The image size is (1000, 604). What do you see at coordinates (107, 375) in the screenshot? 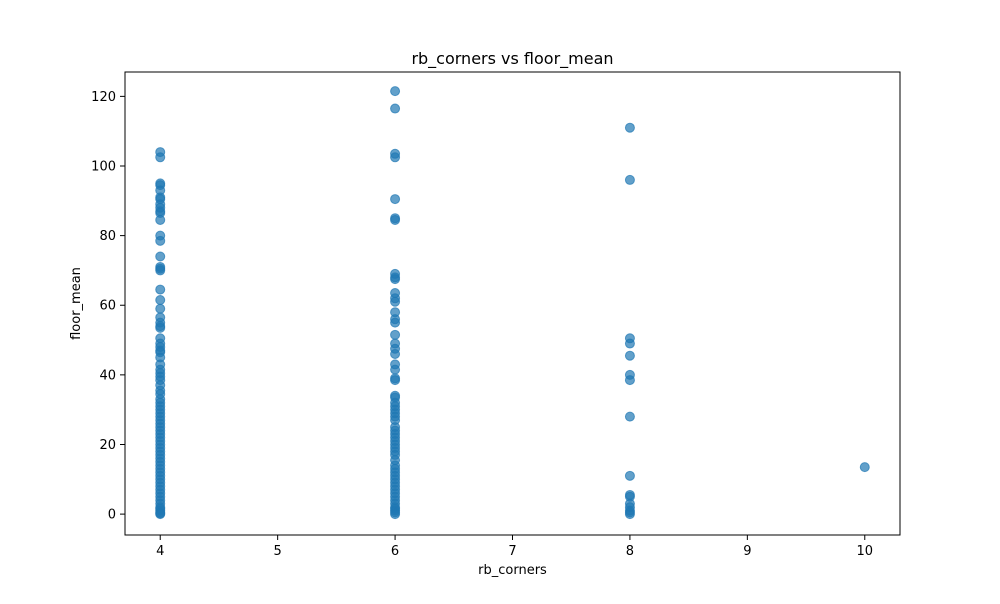
I see `y-tick-label: 40` at bounding box center [107, 375].